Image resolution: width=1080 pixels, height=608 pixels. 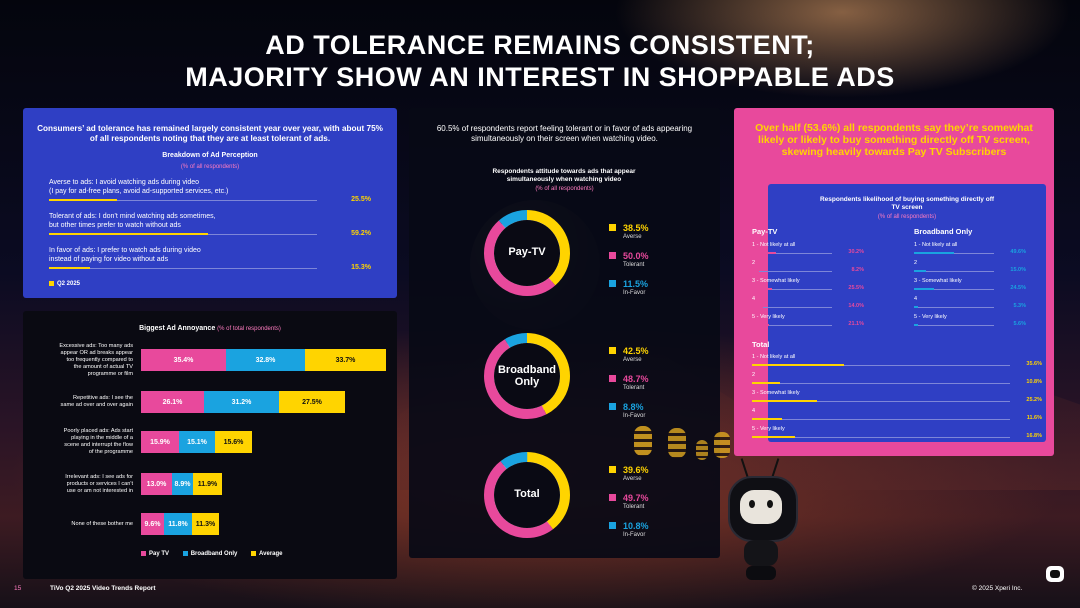 I want to click on annoyance-label-line: Repetitive ads: I see the, so click(x=102, y=398).